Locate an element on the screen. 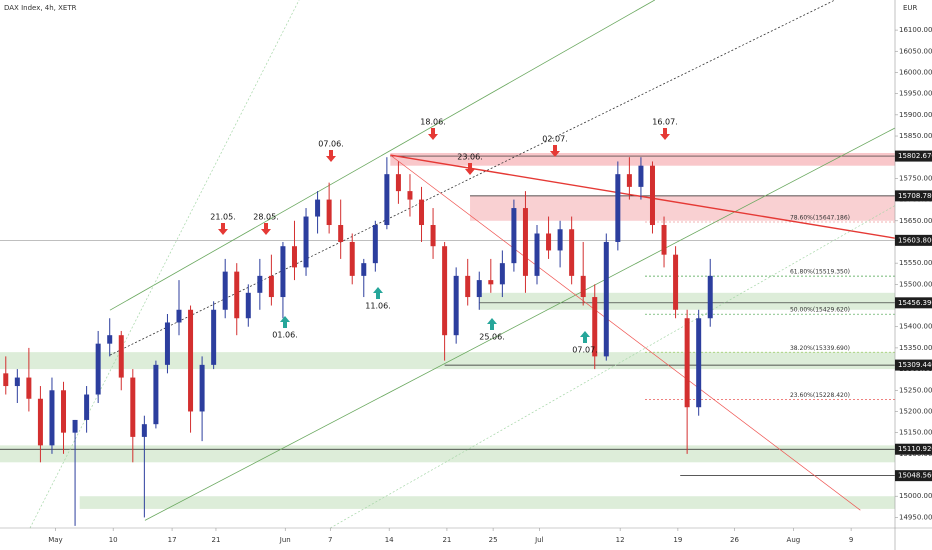  y-tick-label: 15950.000 is located at coordinates (915, 94).